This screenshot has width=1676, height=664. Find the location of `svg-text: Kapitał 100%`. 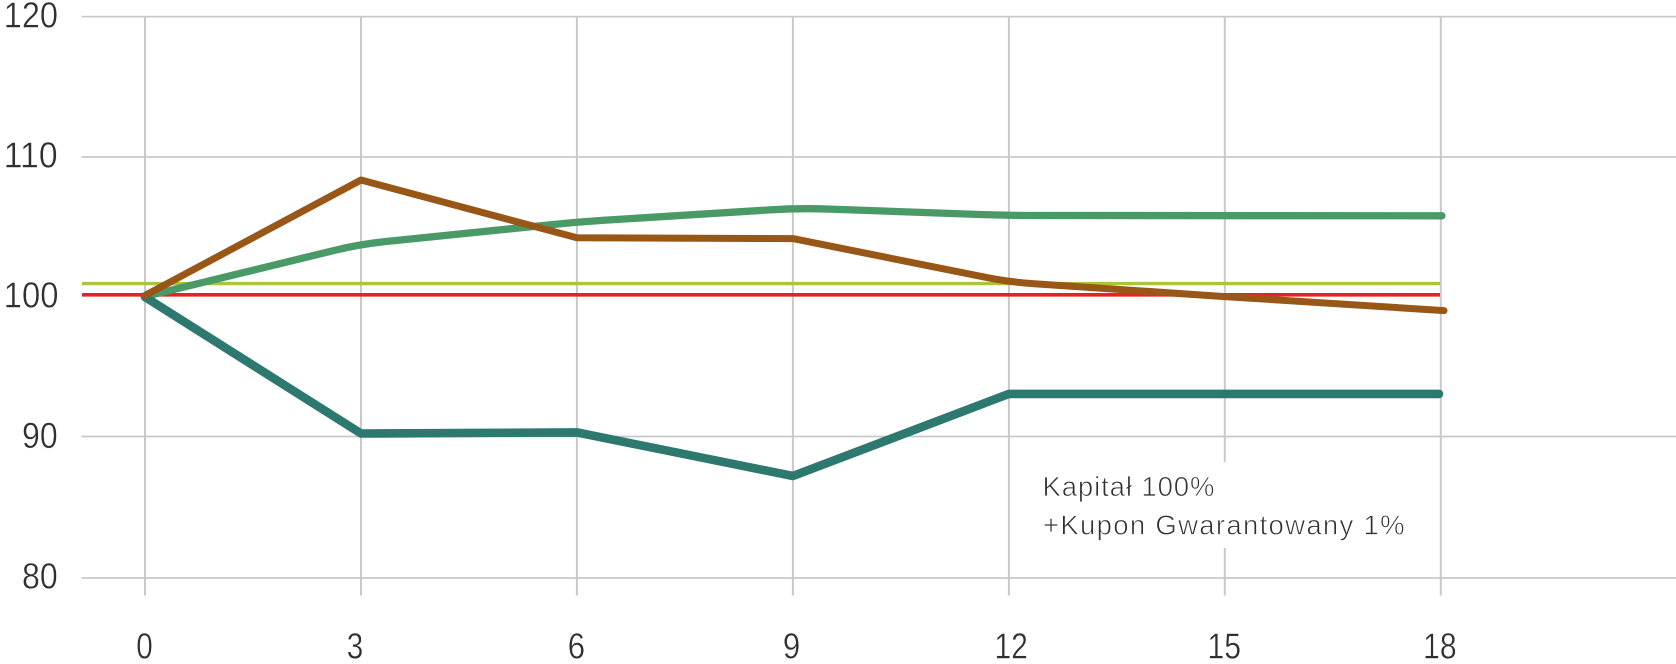

svg-text: Kapitał 100% is located at coordinates (1129, 486).